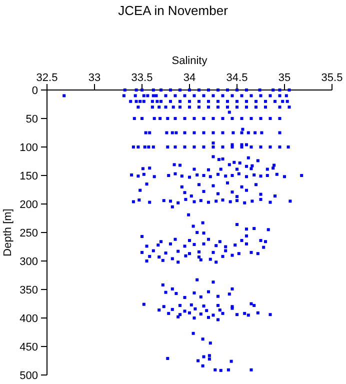 This screenshot has width=346, height=384. I want to click on y-tick-label: 250, so click(29, 234).